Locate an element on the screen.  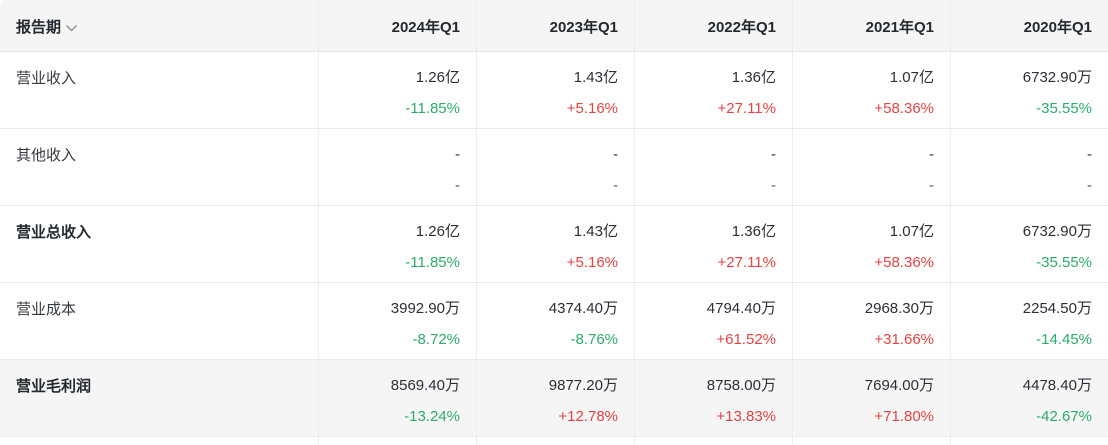
cell-value: 7694.00万 is located at coordinates (899, 385).